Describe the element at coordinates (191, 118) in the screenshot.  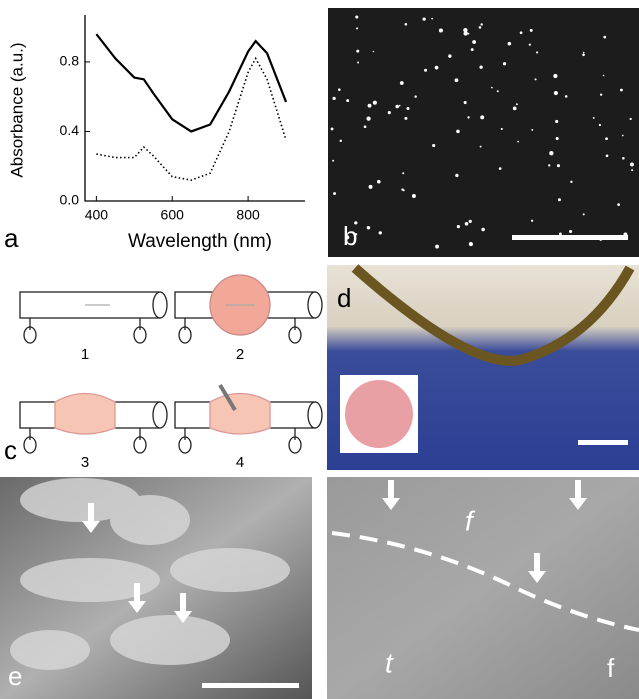
I see `data-line` at that location.